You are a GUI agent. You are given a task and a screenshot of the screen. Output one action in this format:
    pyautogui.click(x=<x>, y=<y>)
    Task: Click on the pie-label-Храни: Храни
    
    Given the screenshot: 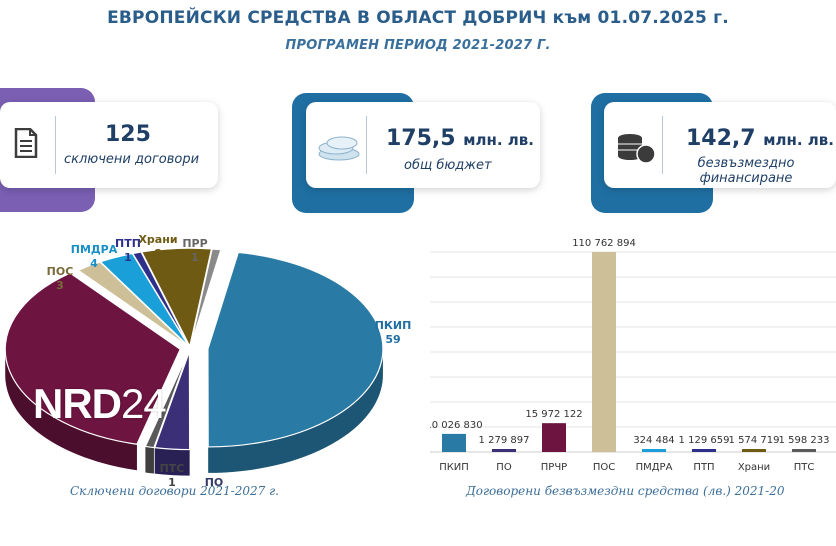 What is the action you would take?
    pyautogui.click(x=157, y=239)
    